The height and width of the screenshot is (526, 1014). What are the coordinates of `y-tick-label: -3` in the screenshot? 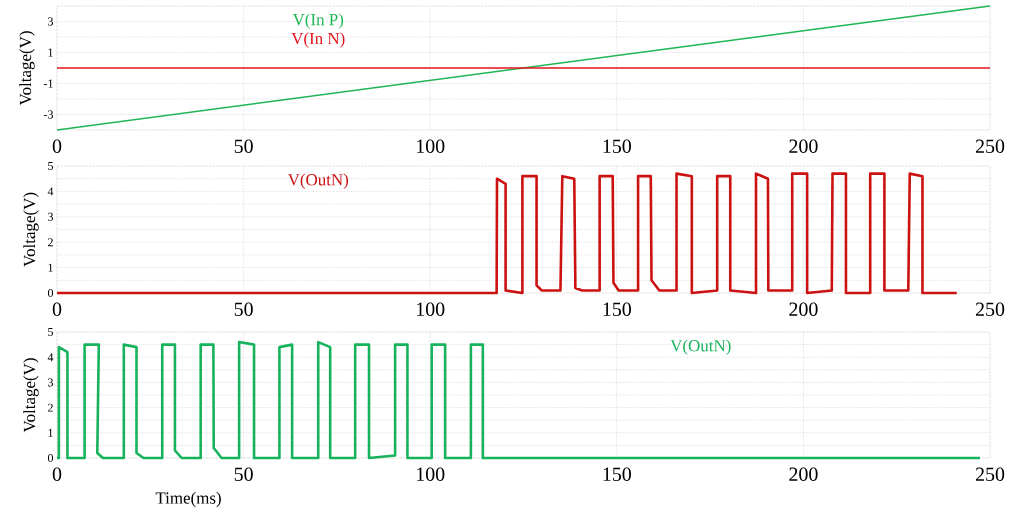 It's located at (48, 114).